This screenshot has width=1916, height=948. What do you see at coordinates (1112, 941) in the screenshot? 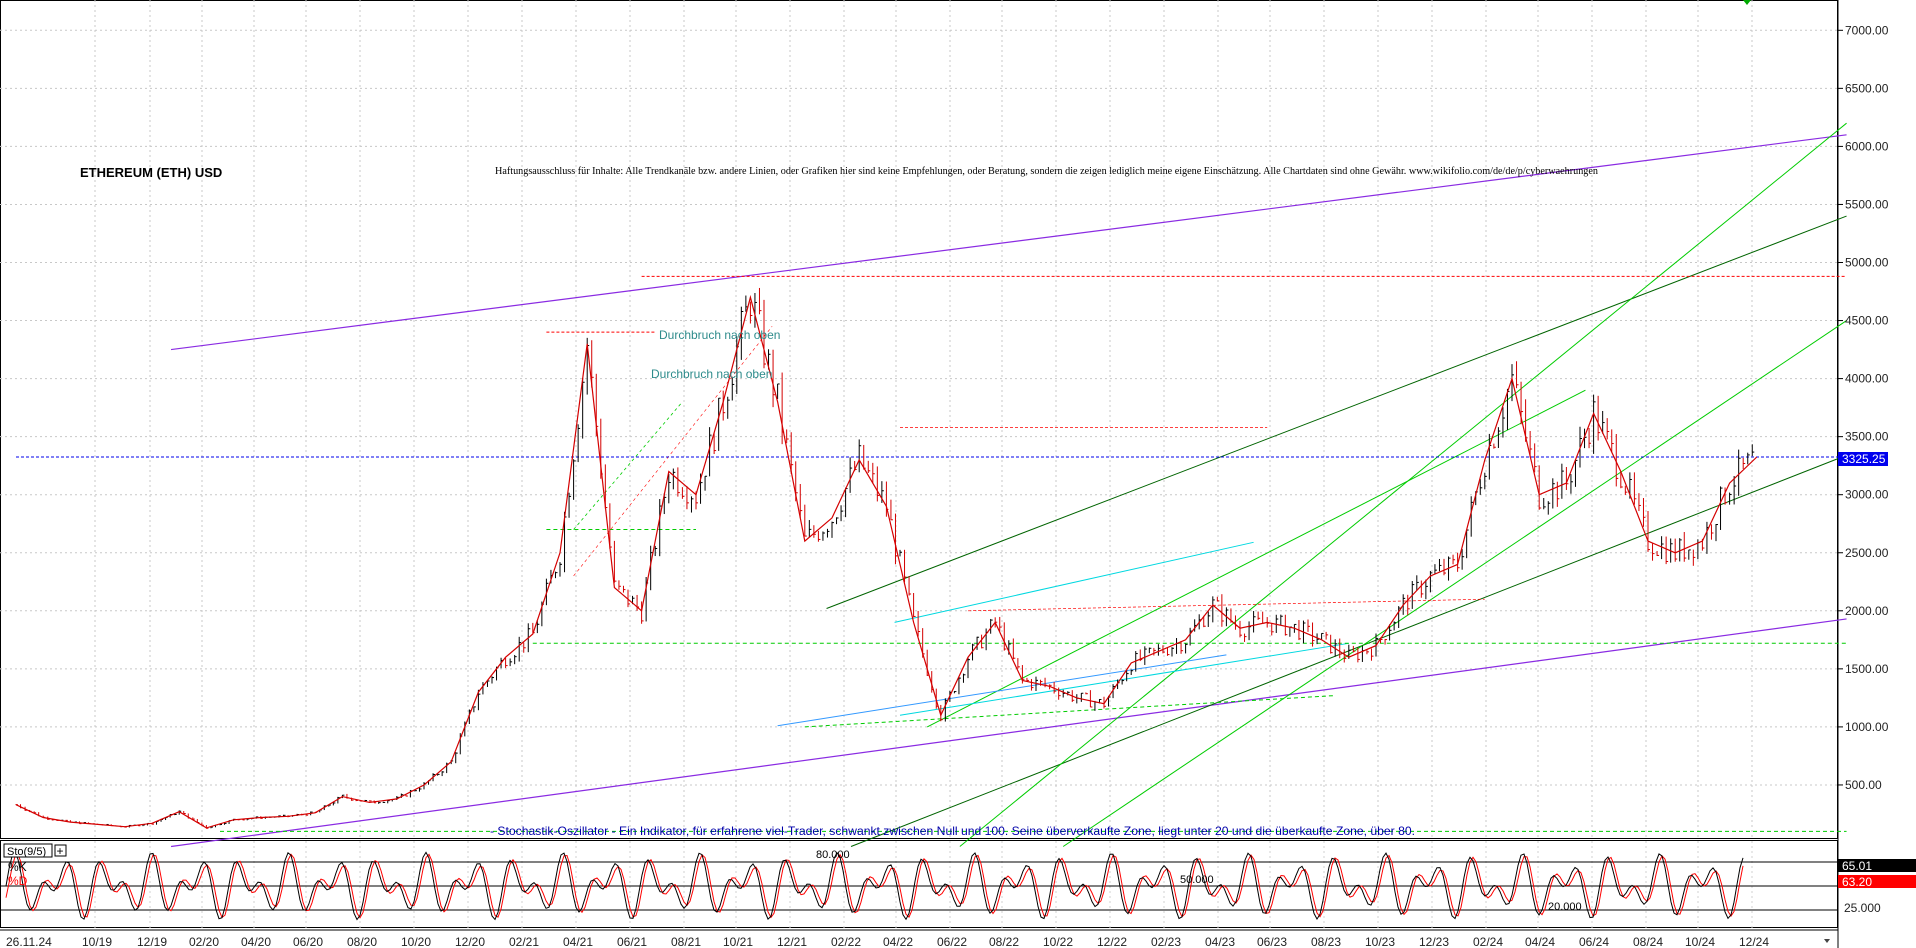
I see `x-tick-label: 12/22` at bounding box center [1112, 941].